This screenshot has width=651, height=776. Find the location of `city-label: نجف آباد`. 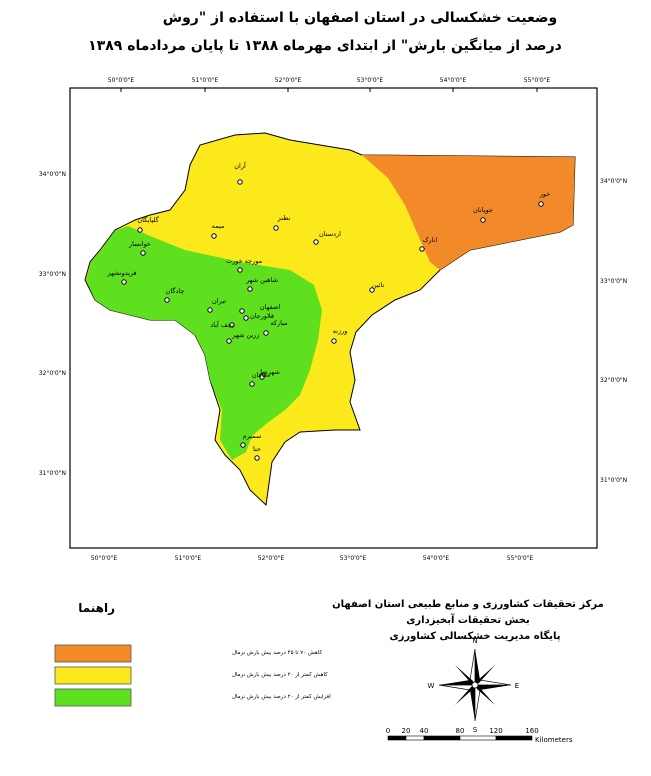

city-label: نجف آباد is located at coordinates (221, 324).